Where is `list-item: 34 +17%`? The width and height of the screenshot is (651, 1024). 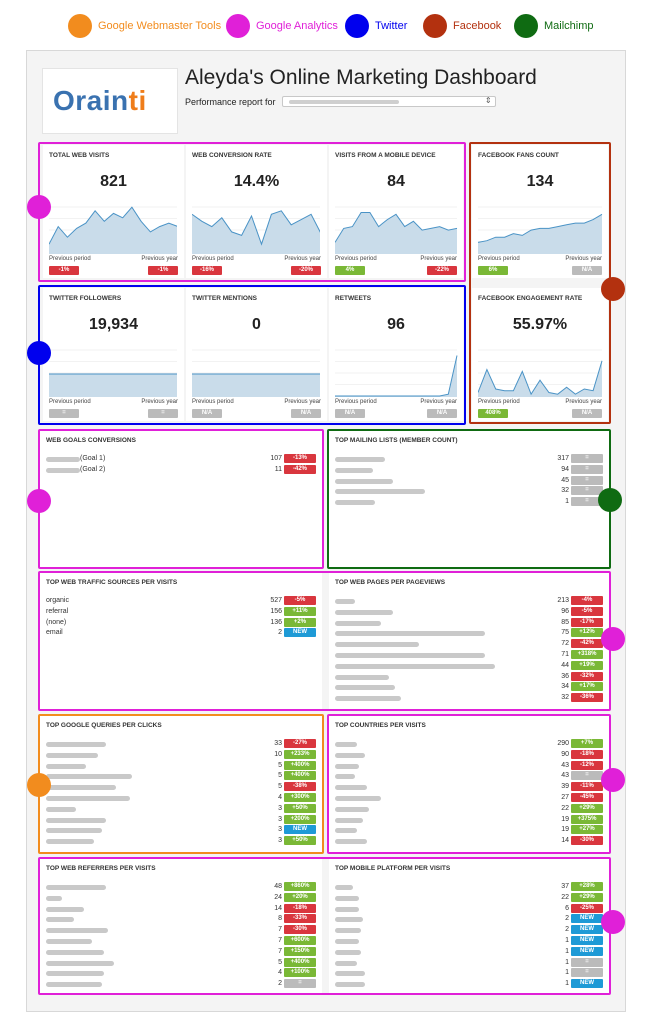
list-item: 34 +17% is located at coordinates (469, 687).